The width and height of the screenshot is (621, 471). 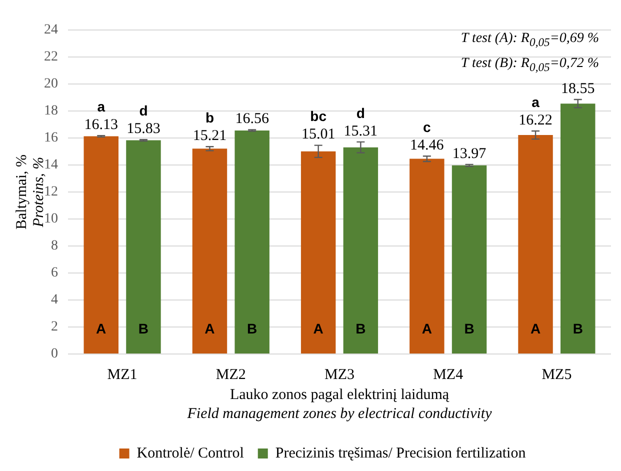 I want to click on y-axis-title: Baltymai, % Proteins, %, so click(x=30, y=192).